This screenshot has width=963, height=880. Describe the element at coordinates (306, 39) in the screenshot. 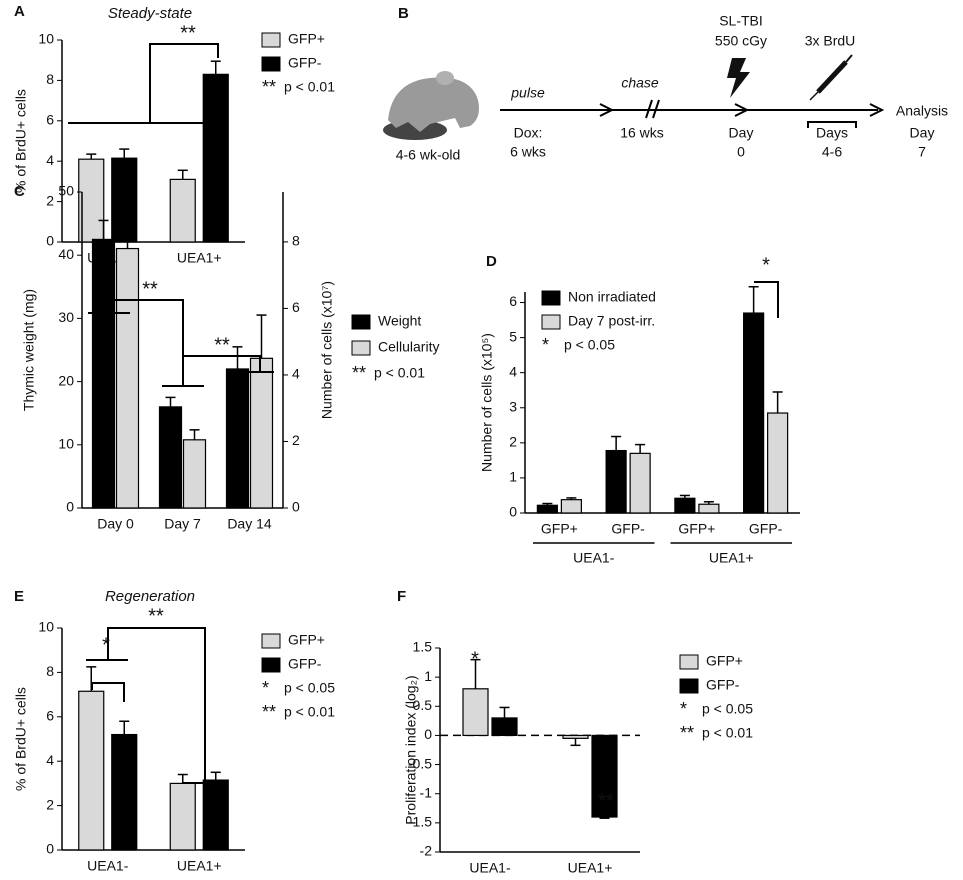

I see `legend-label: GFP+` at that location.